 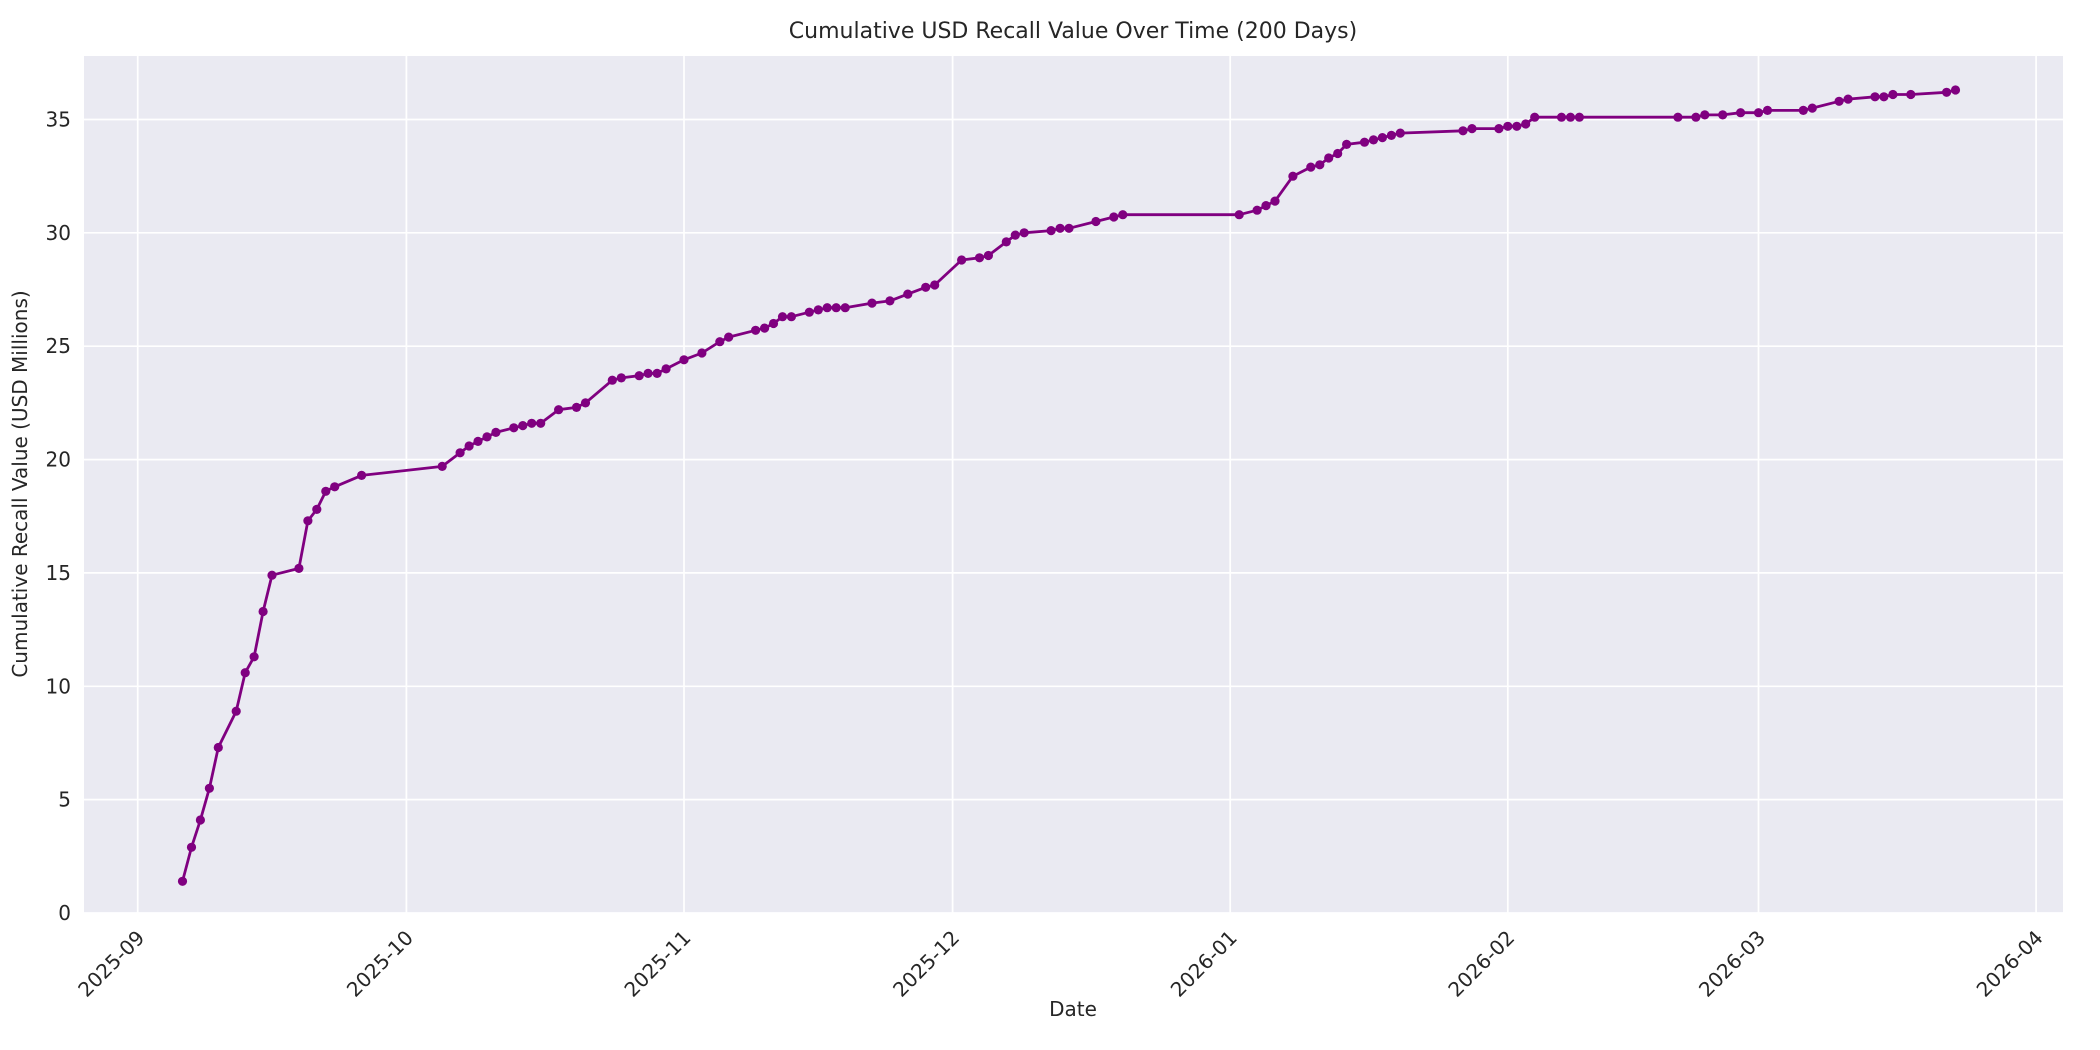 What do you see at coordinates (1204, 964) in the screenshot?
I see `x-tick-label: 2026-01` at bounding box center [1204, 964].